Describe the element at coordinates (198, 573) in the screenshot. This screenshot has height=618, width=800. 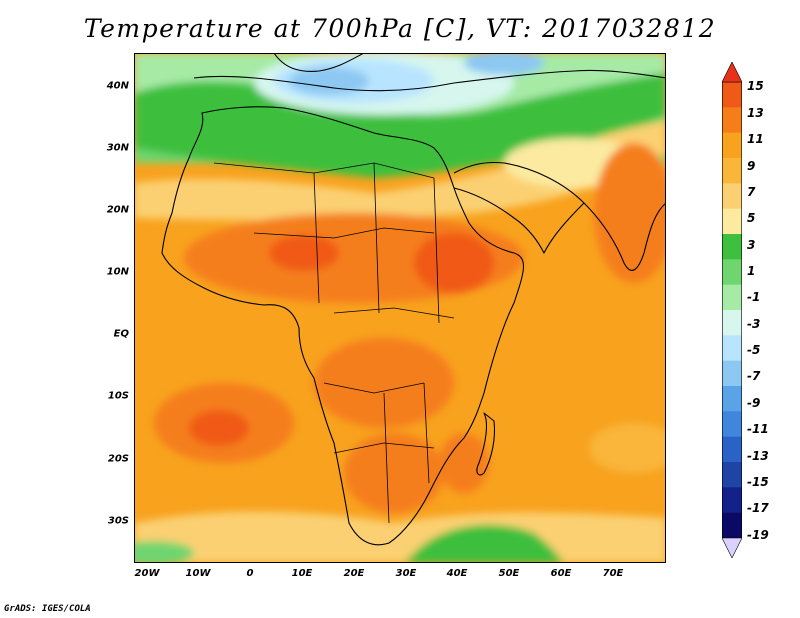
I see `lon-tick-label: 10W` at that location.